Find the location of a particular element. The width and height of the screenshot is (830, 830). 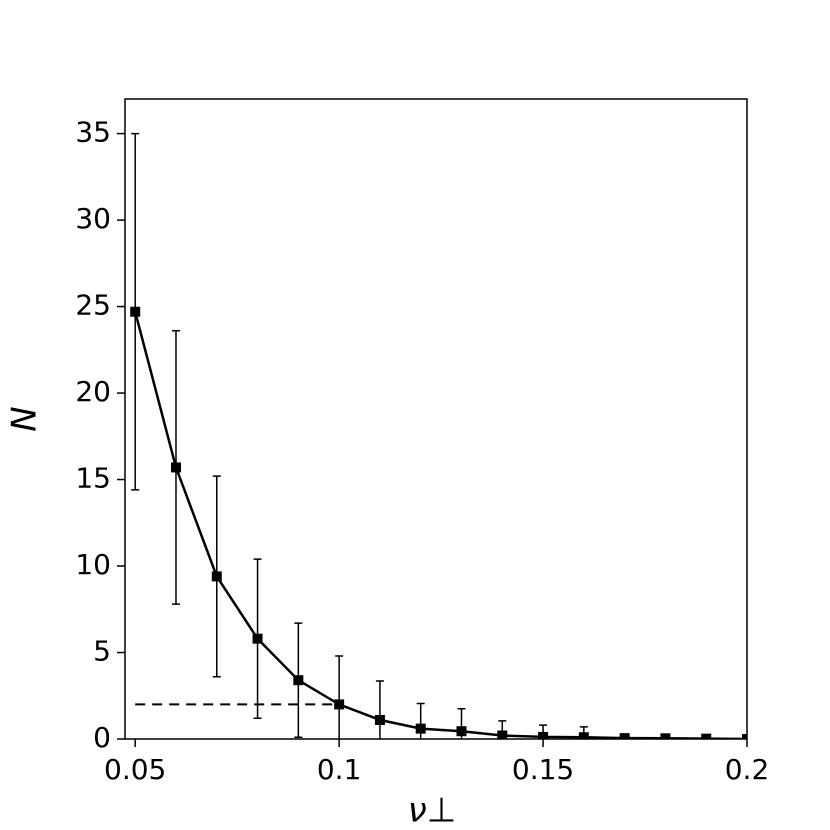

x-tick-label: 0.1 is located at coordinates (339, 769).